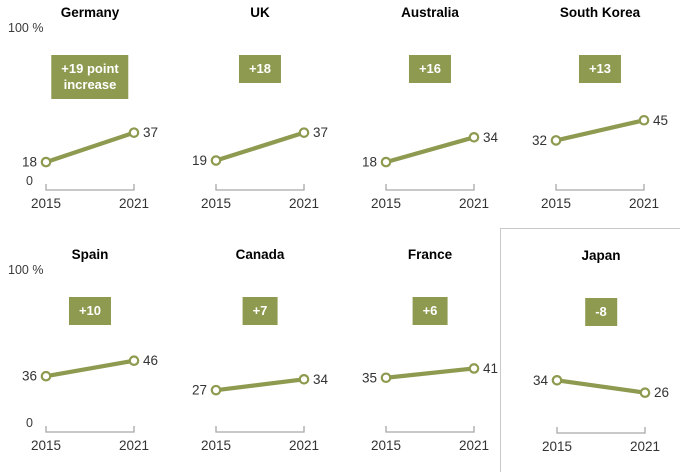  Describe the element at coordinates (255, 114) in the screenshot. I see `country-panel-uk: UK +18 2015 2021 19 37` at that location.